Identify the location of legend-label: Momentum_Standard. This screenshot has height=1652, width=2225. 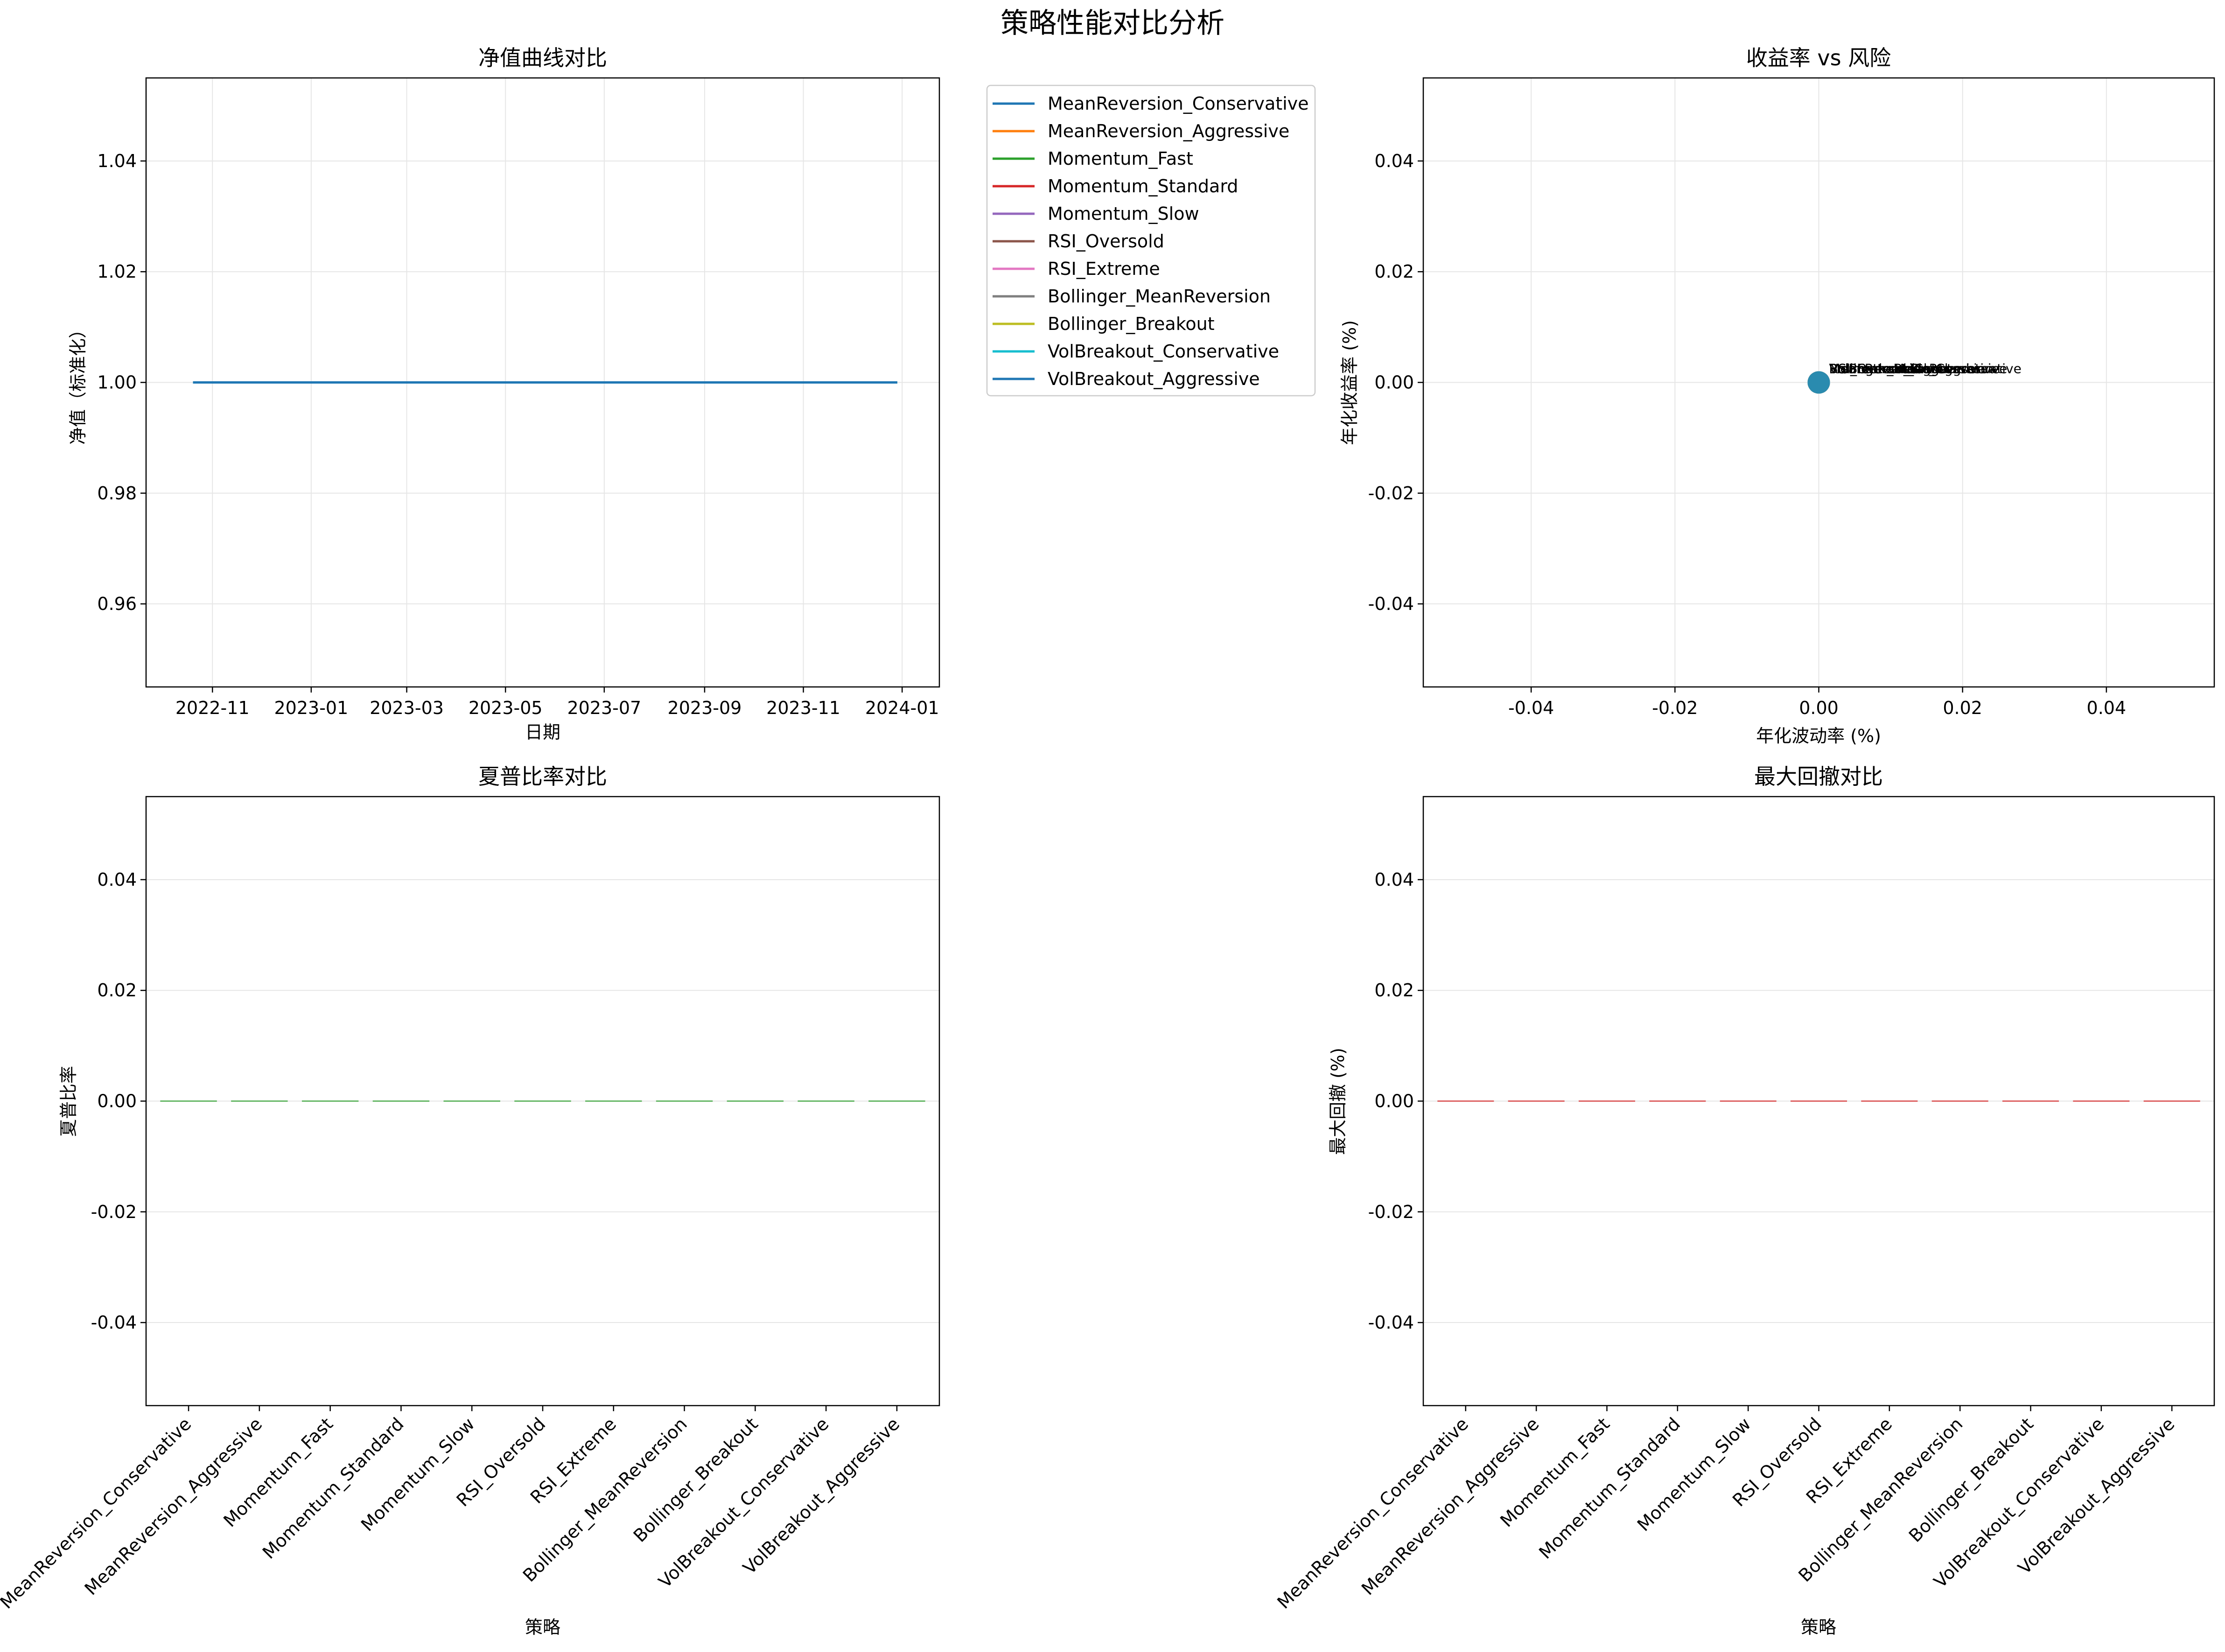
(1143, 186).